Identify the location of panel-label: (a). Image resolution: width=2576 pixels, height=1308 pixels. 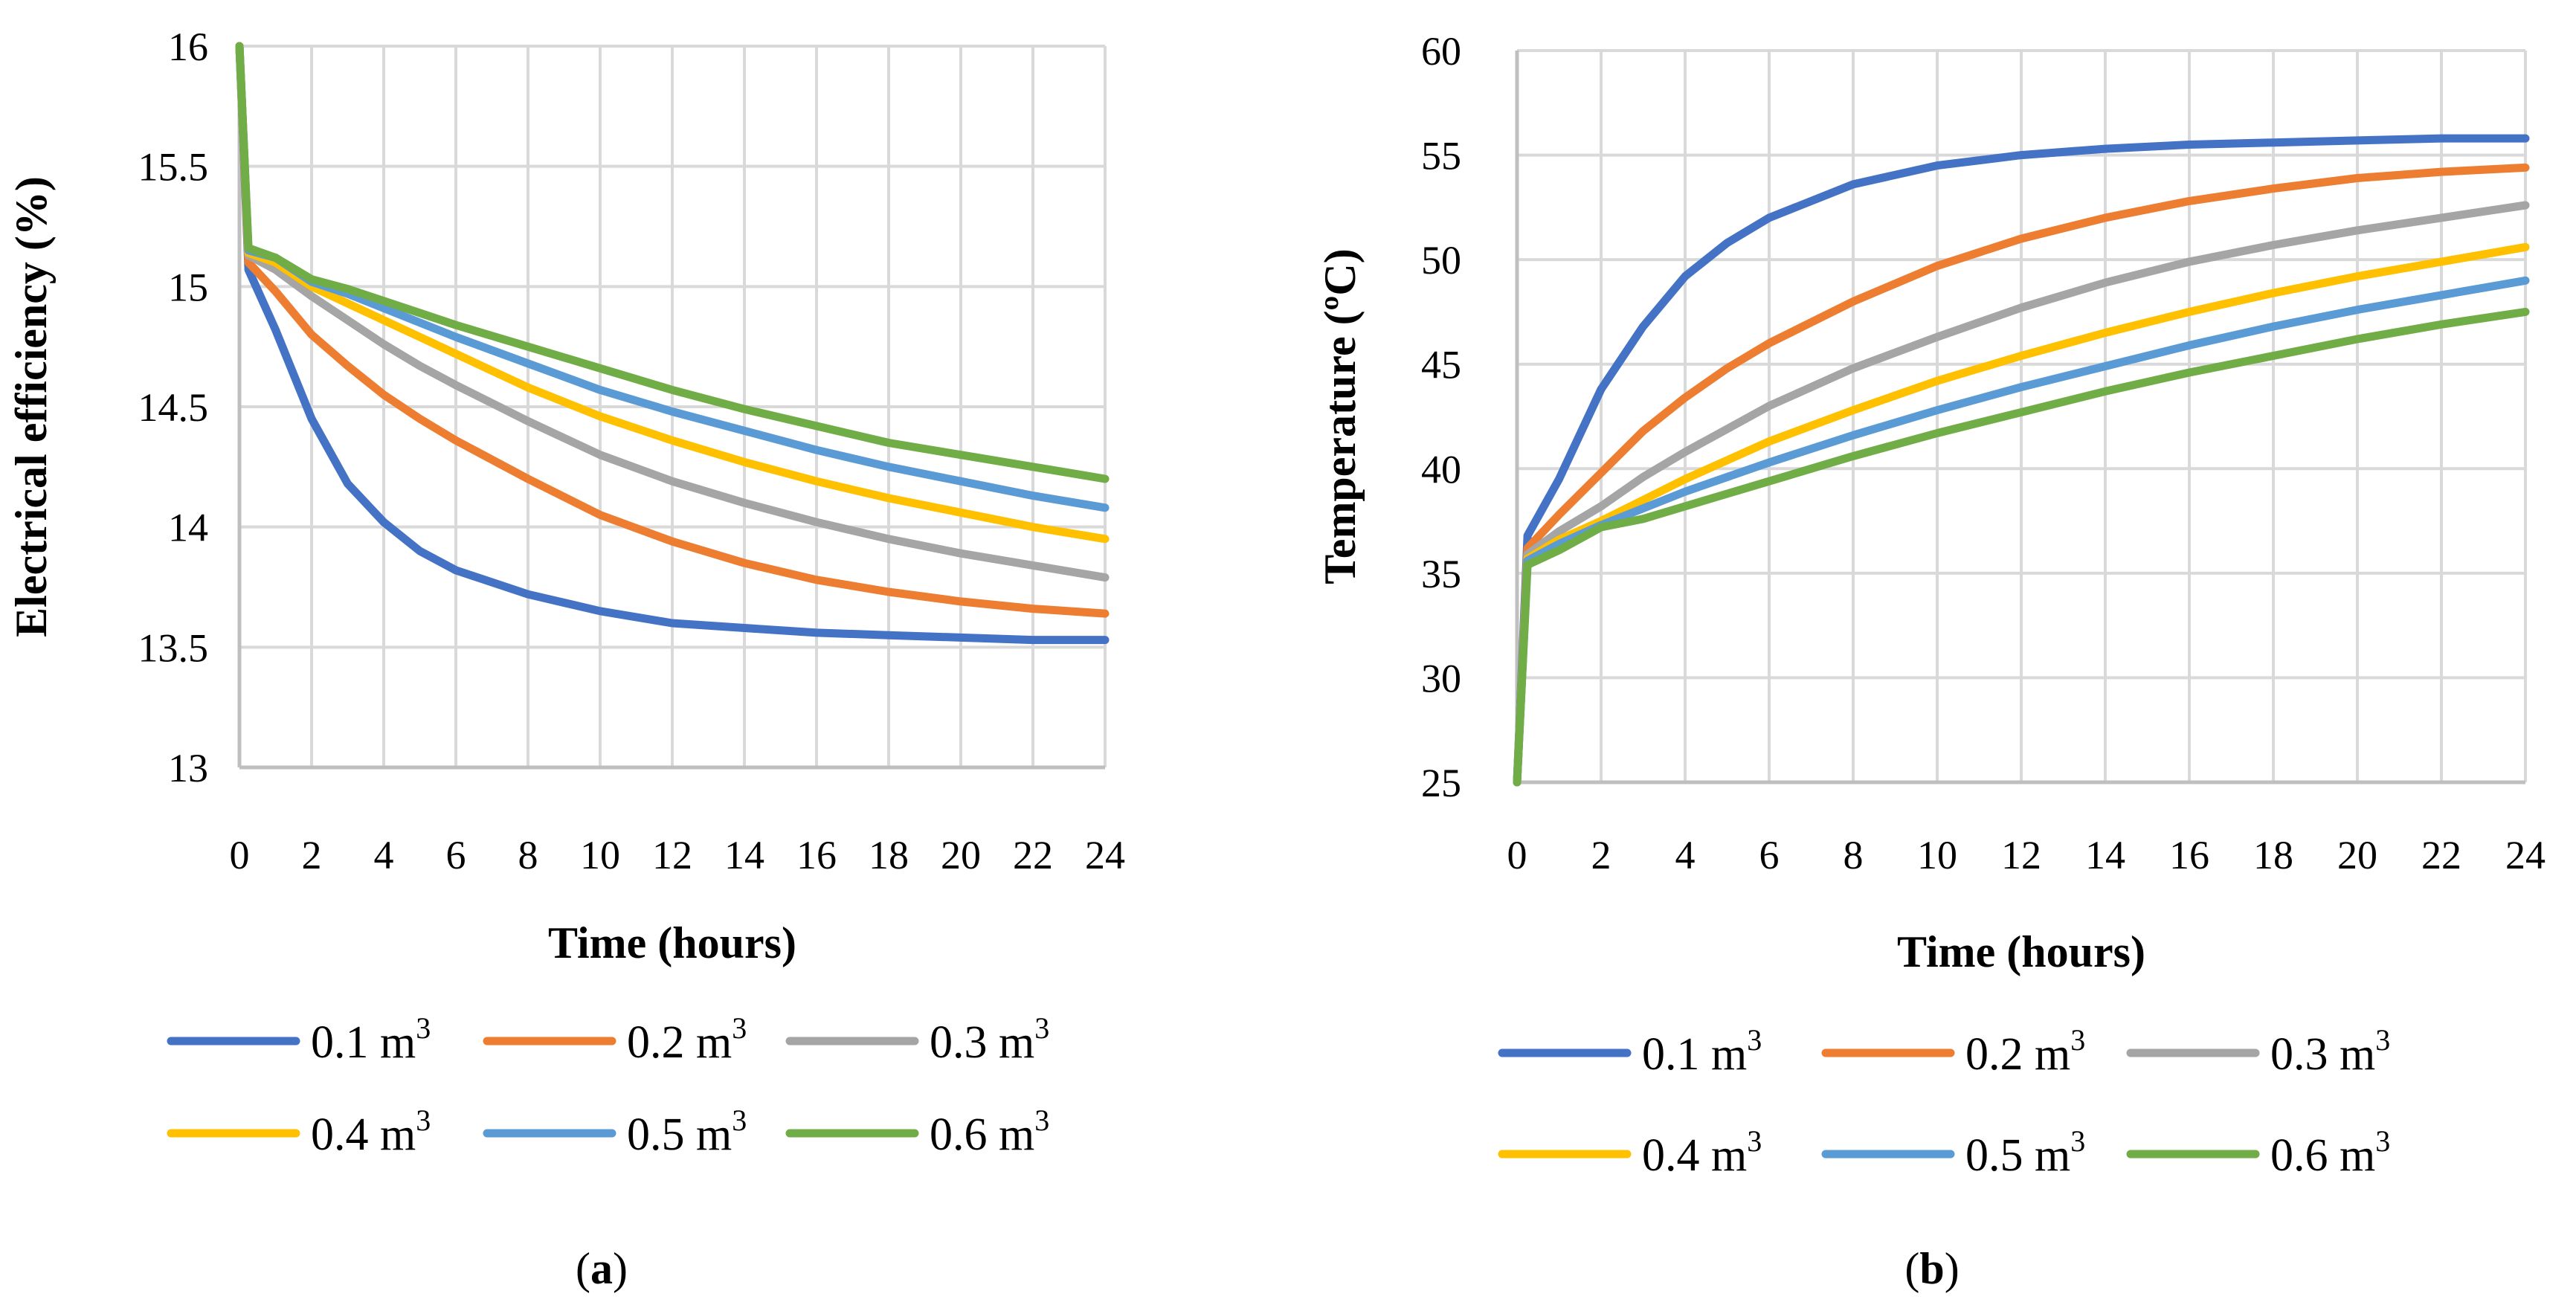
(602, 1268).